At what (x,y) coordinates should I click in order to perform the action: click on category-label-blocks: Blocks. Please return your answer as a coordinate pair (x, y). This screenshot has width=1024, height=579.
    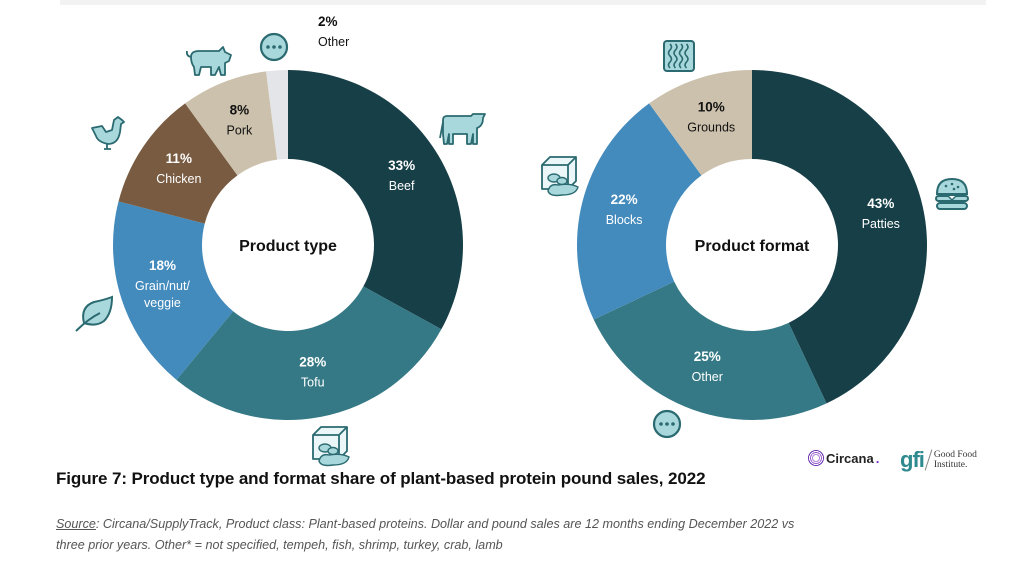
    Looking at the image, I should click on (624, 220).